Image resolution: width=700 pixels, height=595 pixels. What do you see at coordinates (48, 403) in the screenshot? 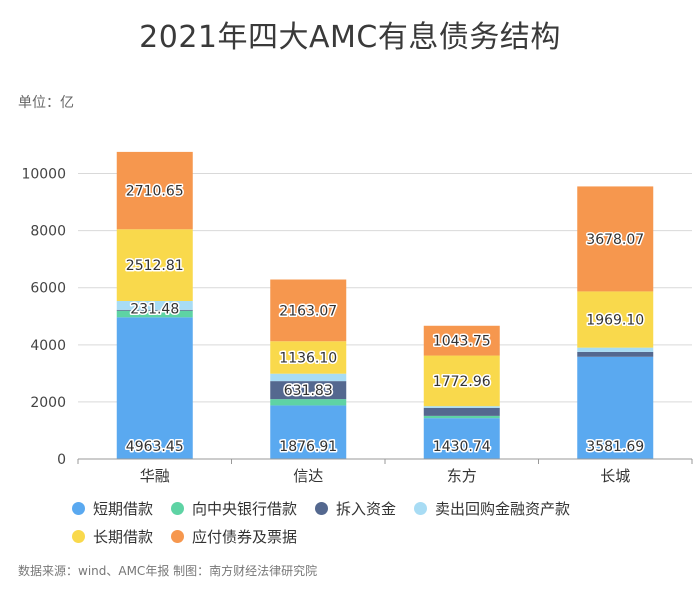
I see `y-tick-label: 2000` at bounding box center [48, 403].